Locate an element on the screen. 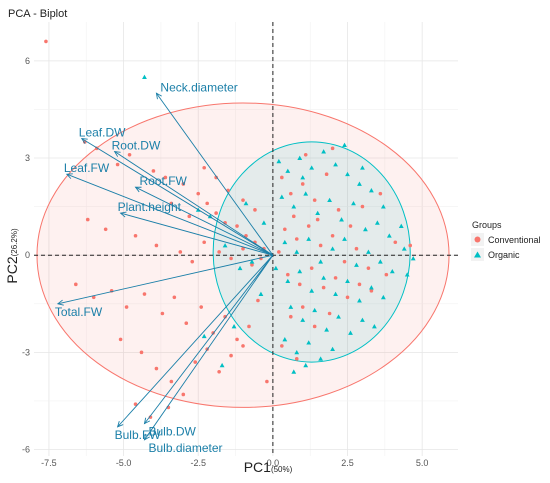 The width and height of the screenshot is (550, 483). x-axis-variance: (50%) is located at coordinates (282, 469).